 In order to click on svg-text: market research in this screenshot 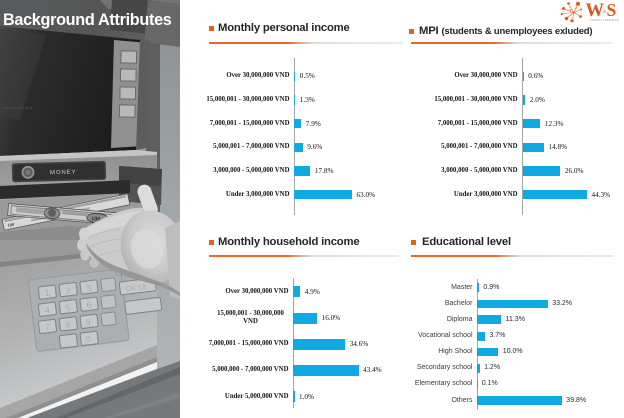, I will do `click(605, 20)`.